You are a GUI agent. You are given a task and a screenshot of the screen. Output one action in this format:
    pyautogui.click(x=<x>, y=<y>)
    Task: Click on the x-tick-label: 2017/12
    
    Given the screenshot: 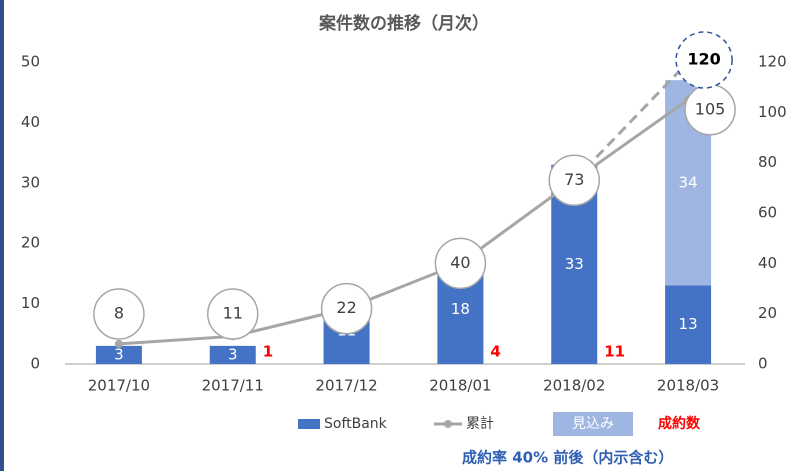 What is the action you would take?
    pyautogui.click(x=346, y=386)
    